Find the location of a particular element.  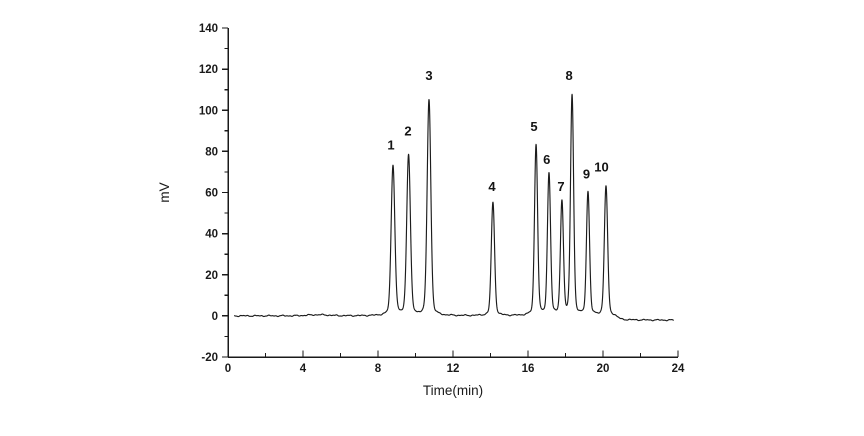

y-tick-label: 40 is located at coordinates (211, 235).